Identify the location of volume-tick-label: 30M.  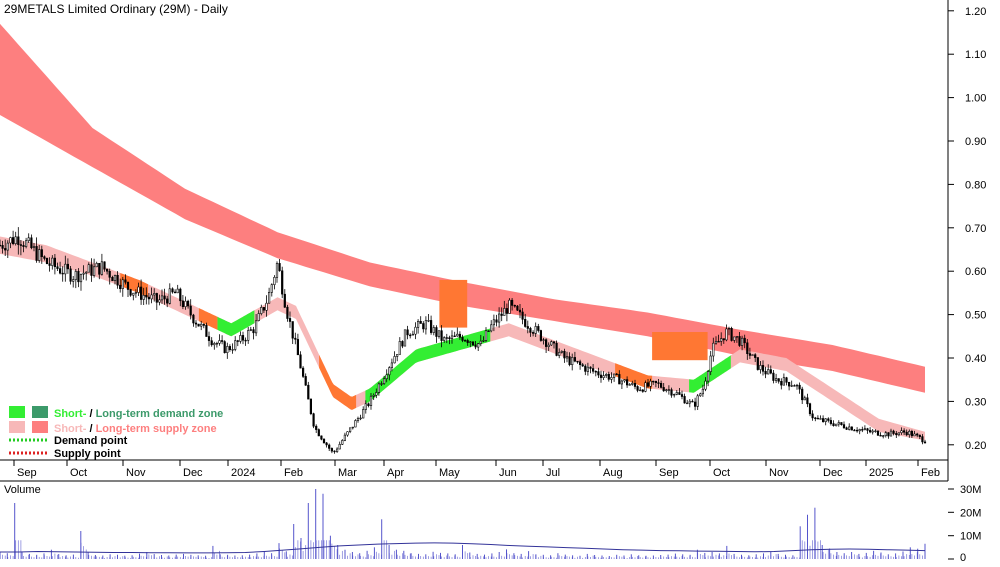
(970, 490).